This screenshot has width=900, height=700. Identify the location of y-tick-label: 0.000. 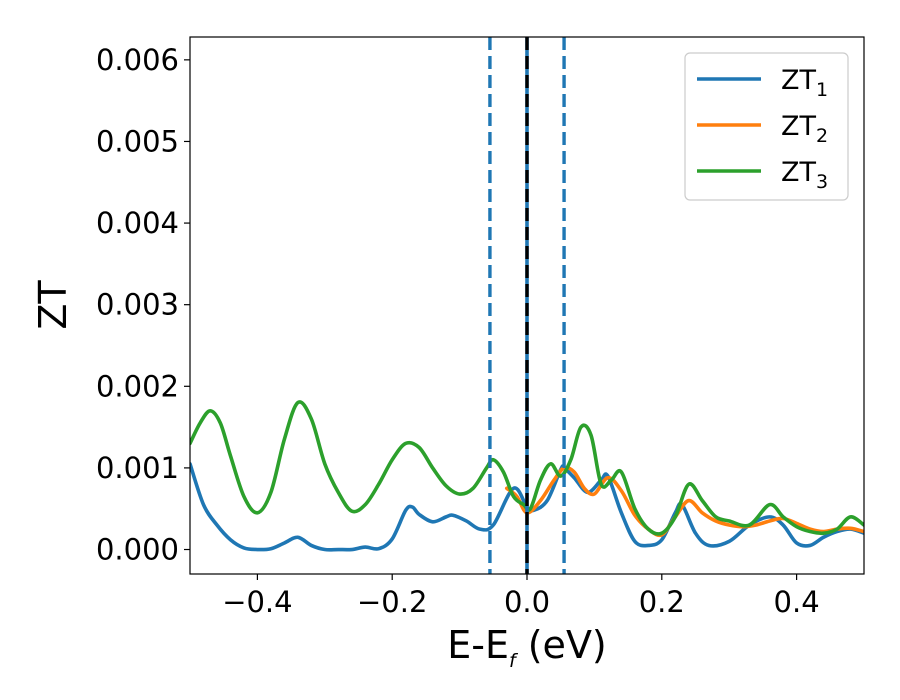
(137, 550).